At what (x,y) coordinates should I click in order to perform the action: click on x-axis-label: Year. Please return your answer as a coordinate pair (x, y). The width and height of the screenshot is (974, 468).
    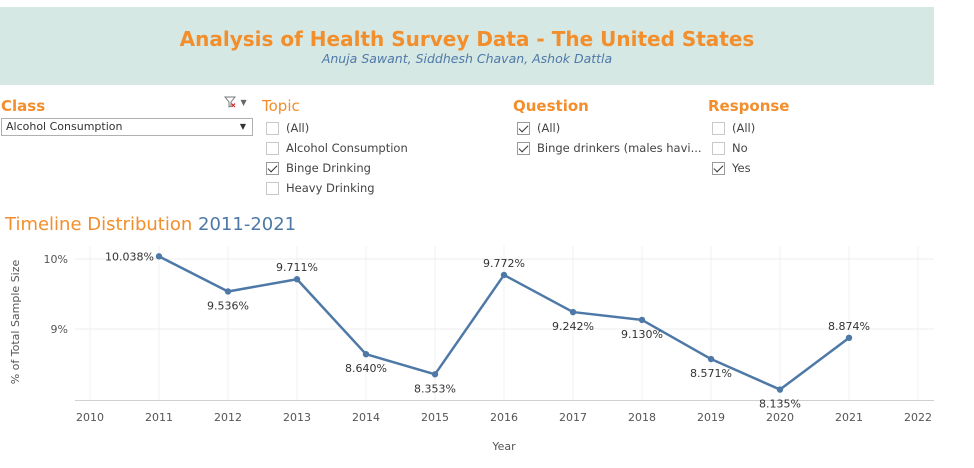
    Looking at the image, I should click on (503, 446).